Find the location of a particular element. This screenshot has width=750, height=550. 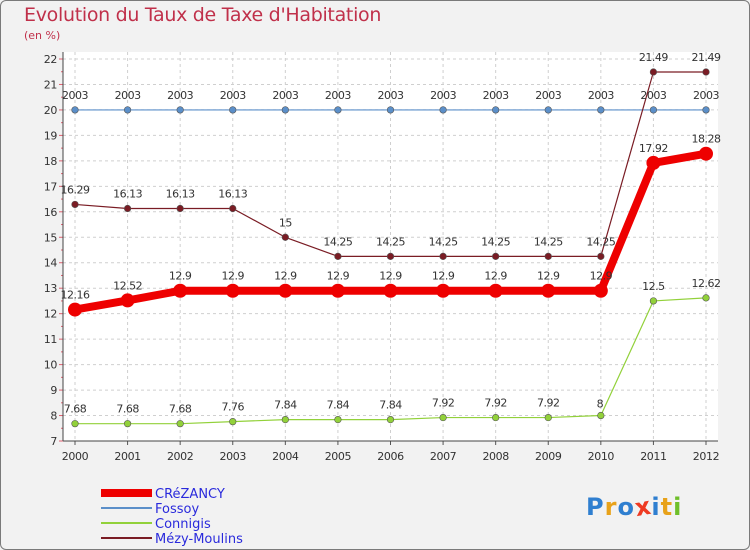

x-tick-label: 2000 is located at coordinates (75, 456).